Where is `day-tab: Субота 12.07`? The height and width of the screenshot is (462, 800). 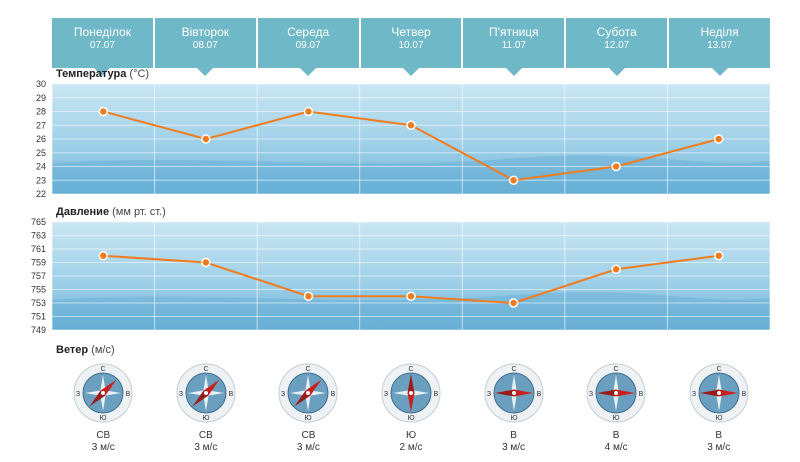 day-tab: Субота 12.07 is located at coordinates (618, 47).